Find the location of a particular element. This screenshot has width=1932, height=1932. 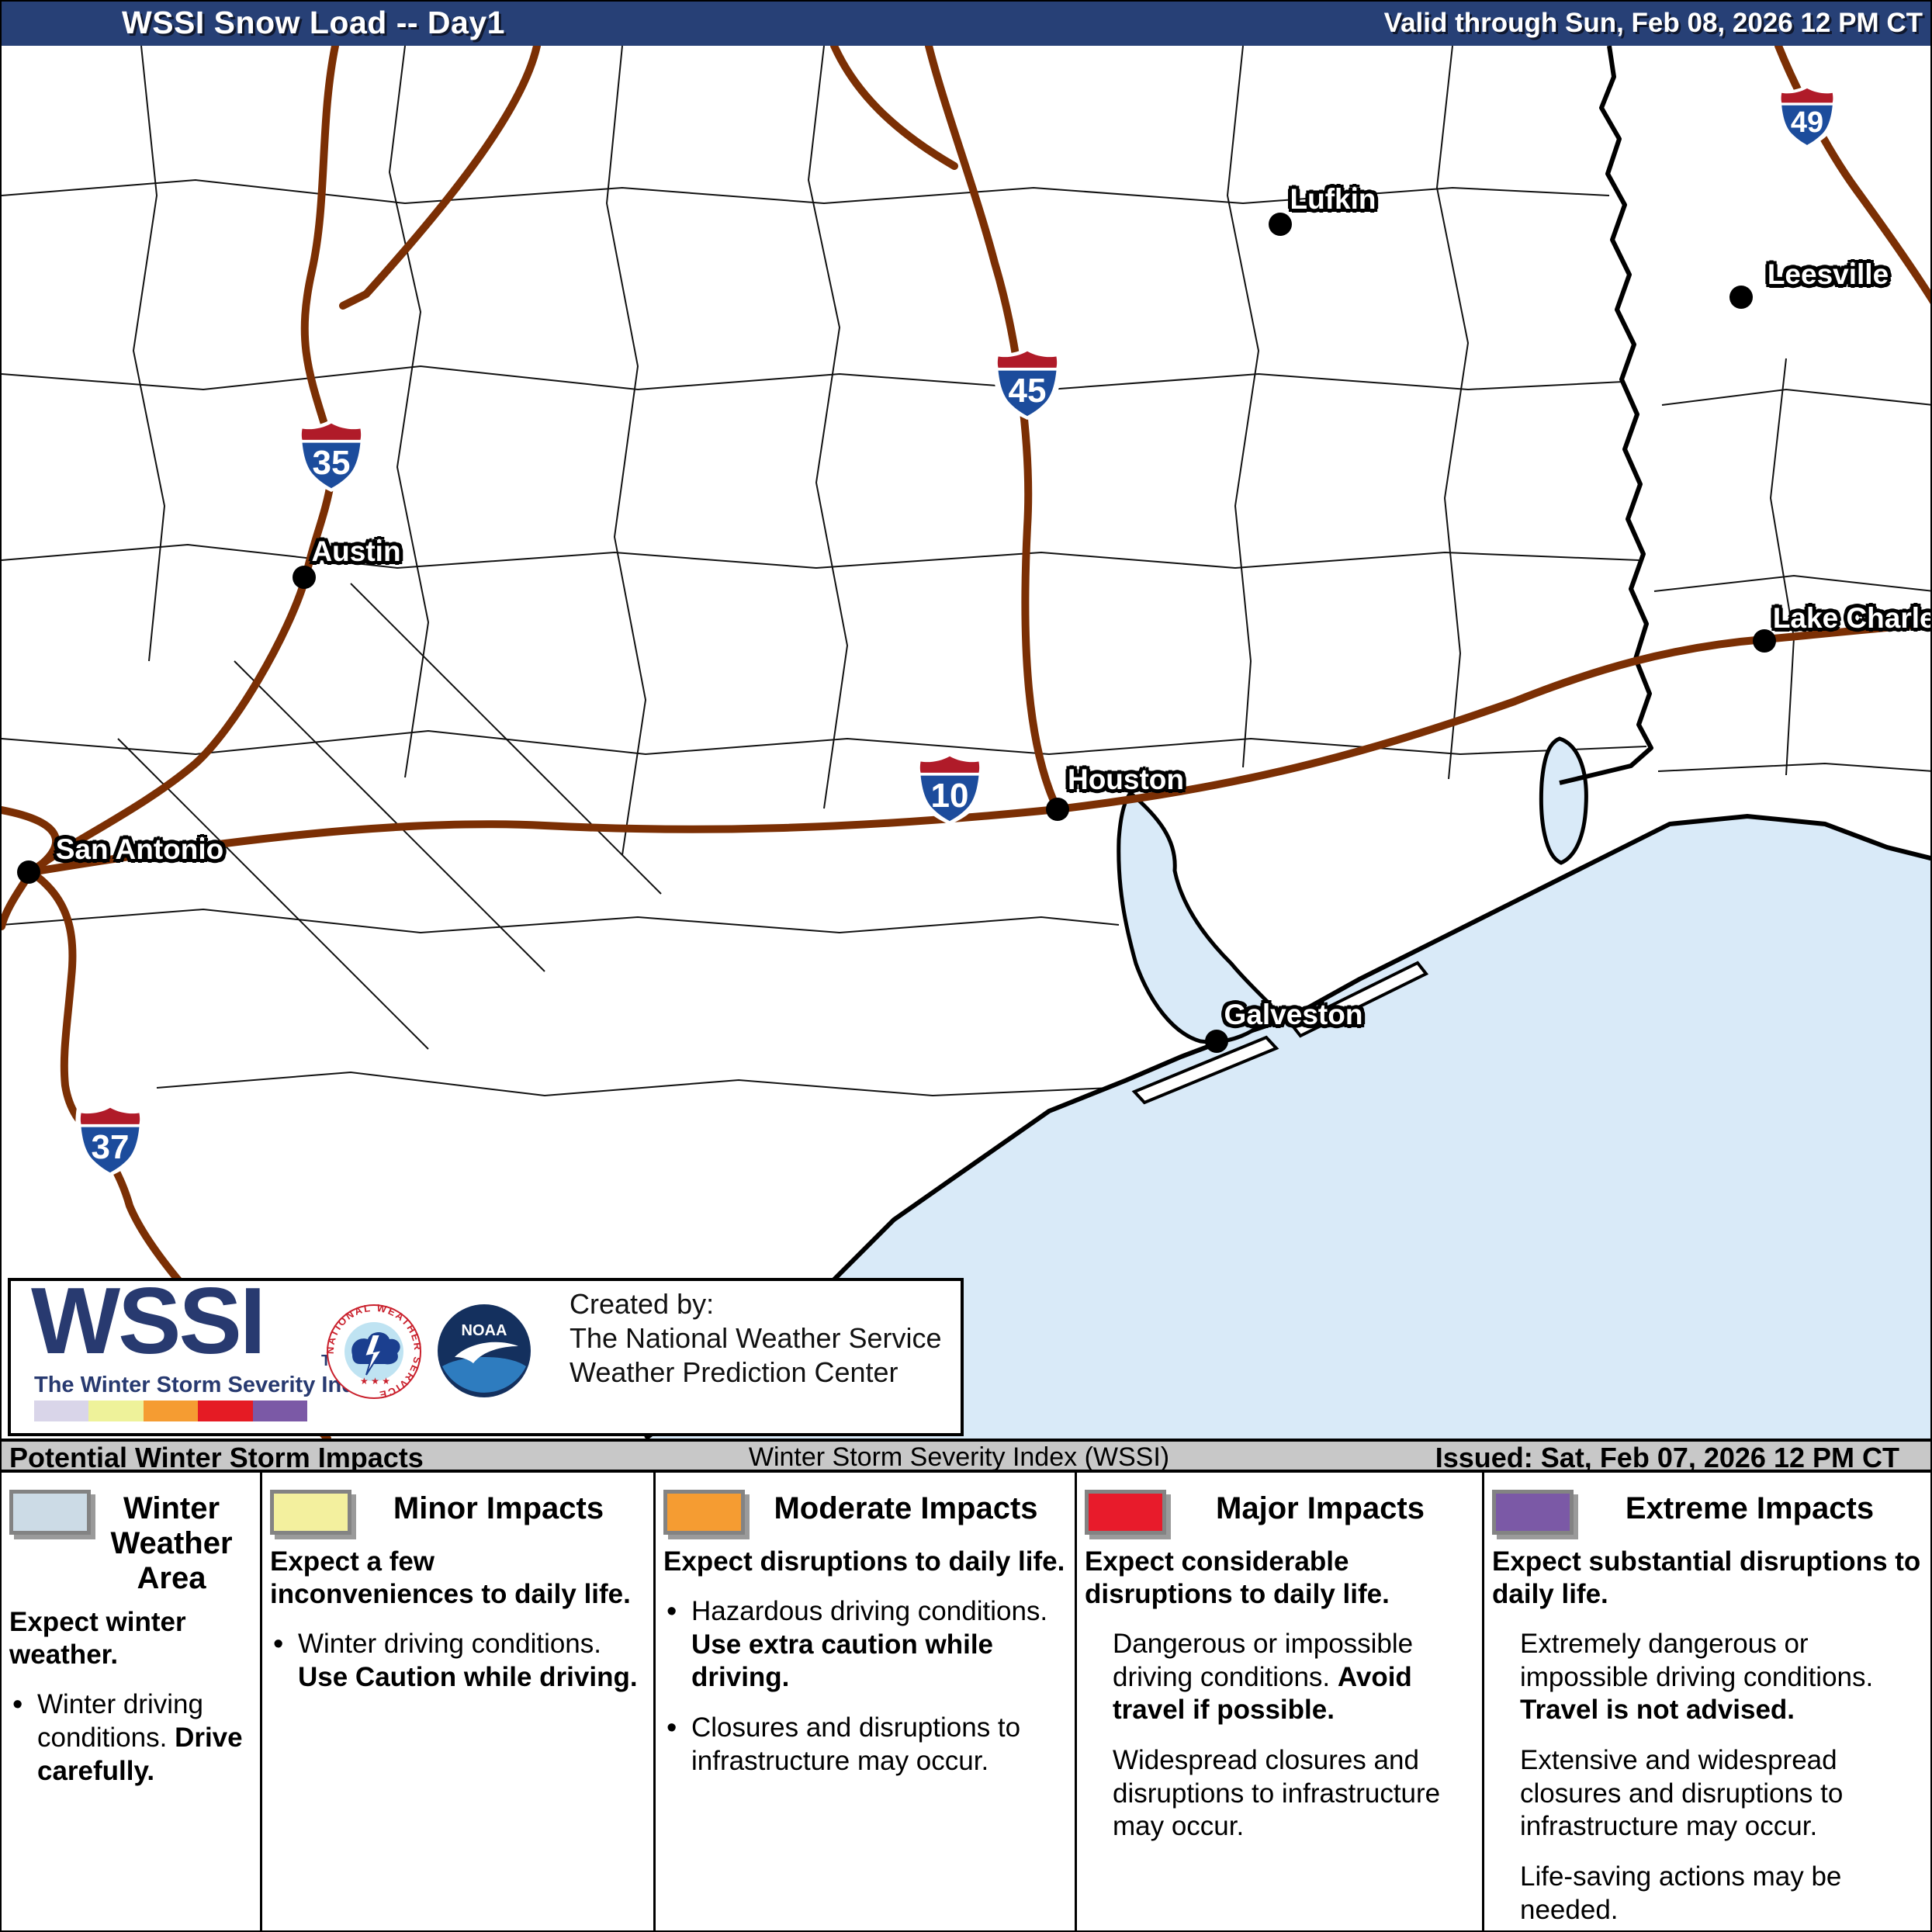

legend-swatch-major is located at coordinates (1125, 1512).